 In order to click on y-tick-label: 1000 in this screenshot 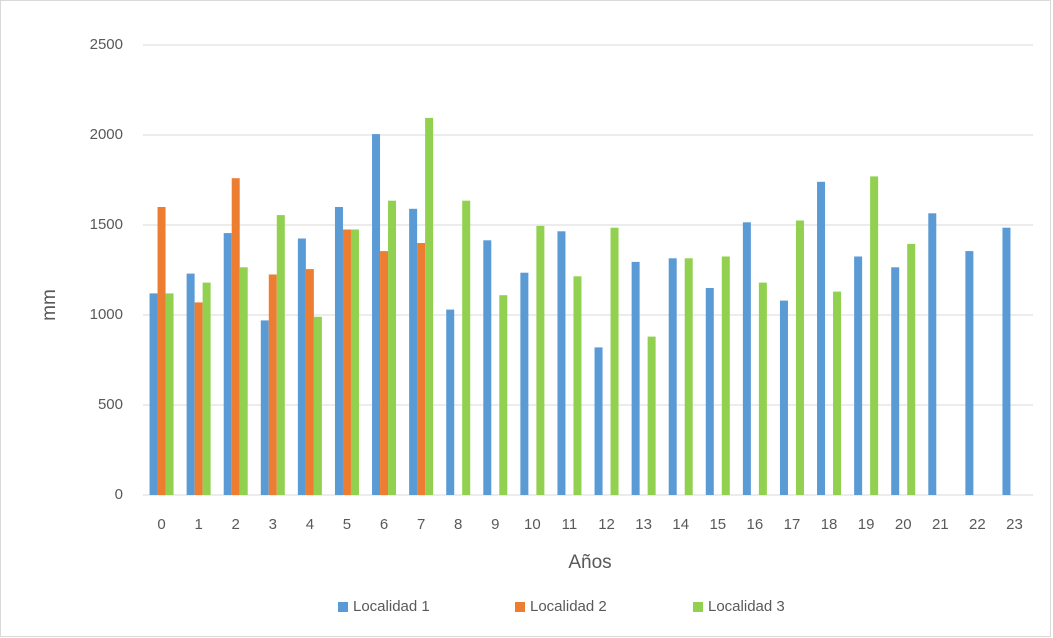, I will do `click(106, 314)`.